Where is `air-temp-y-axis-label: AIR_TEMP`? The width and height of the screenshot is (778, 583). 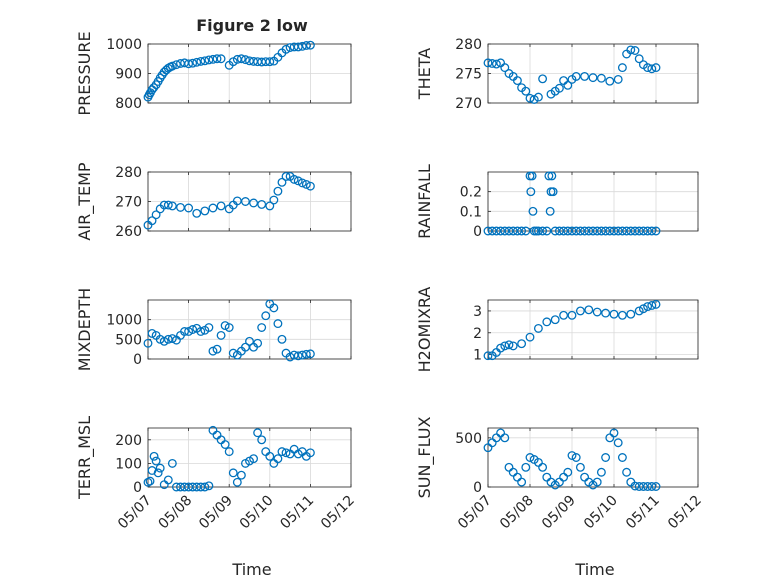 air-temp-y-axis-label: AIR_TEMP is located at coordinates (85, 201).